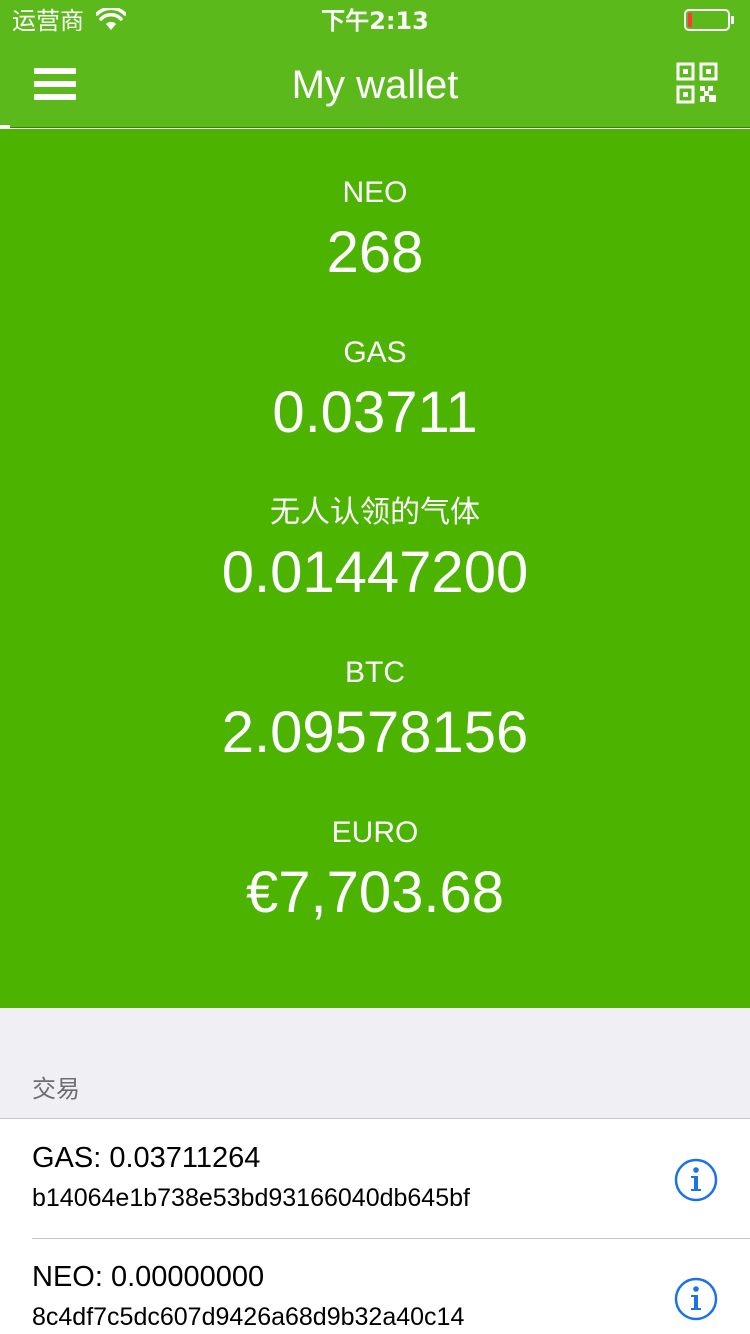 Image resolution: width=750 pixels, height=1334 pixels. Describe the element at coordinates (5, 126) in the screenshot. I see `nav-indicator` at that location.